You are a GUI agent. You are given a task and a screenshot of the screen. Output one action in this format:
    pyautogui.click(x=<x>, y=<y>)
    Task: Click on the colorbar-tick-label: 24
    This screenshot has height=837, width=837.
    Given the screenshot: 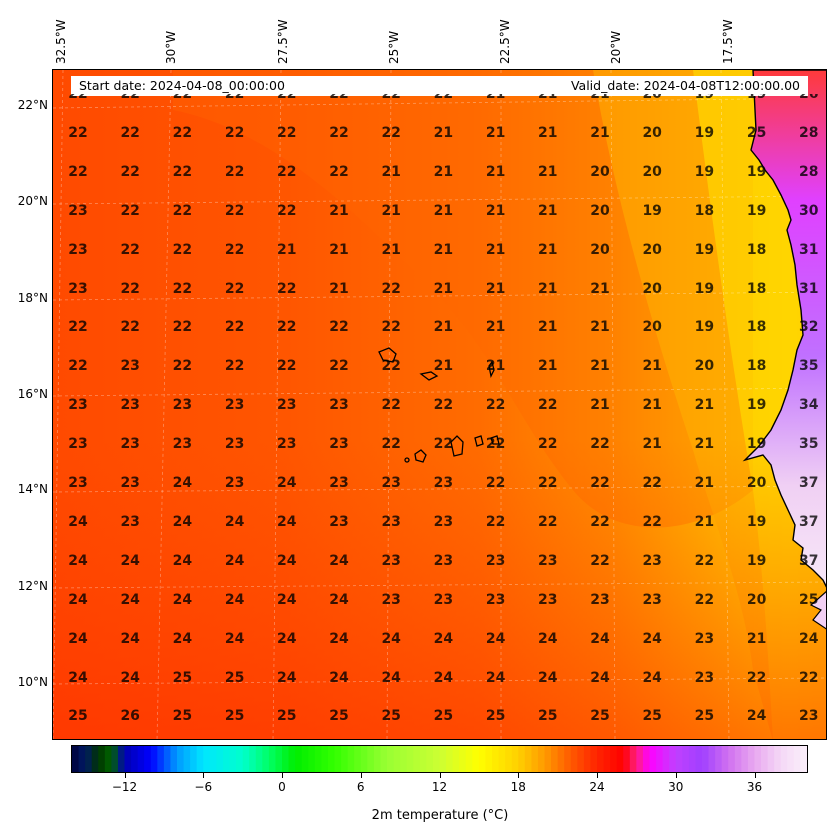 What is the action you would take?
    pyautogui.click(x=597, y=787)
    